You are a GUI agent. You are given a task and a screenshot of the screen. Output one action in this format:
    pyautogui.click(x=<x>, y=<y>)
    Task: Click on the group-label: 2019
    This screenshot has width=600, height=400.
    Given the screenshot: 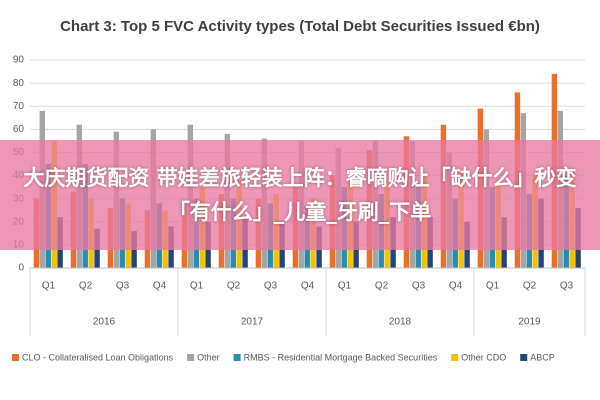 What is the action you would take?
    pyautogui.click(x=529, y=322)
    